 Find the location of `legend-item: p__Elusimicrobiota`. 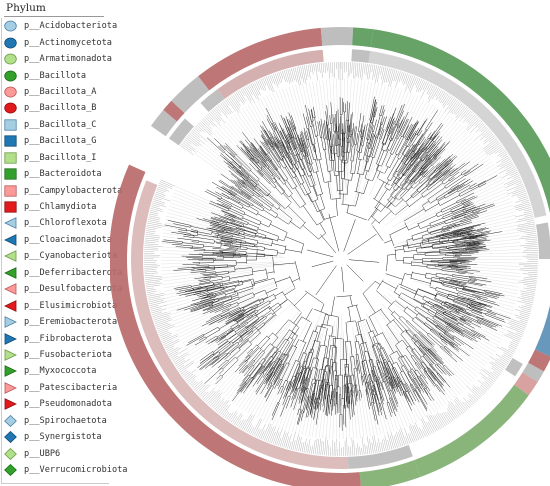

legend-item: p__Elusimicrobiota is located at coordinates (61, 305).